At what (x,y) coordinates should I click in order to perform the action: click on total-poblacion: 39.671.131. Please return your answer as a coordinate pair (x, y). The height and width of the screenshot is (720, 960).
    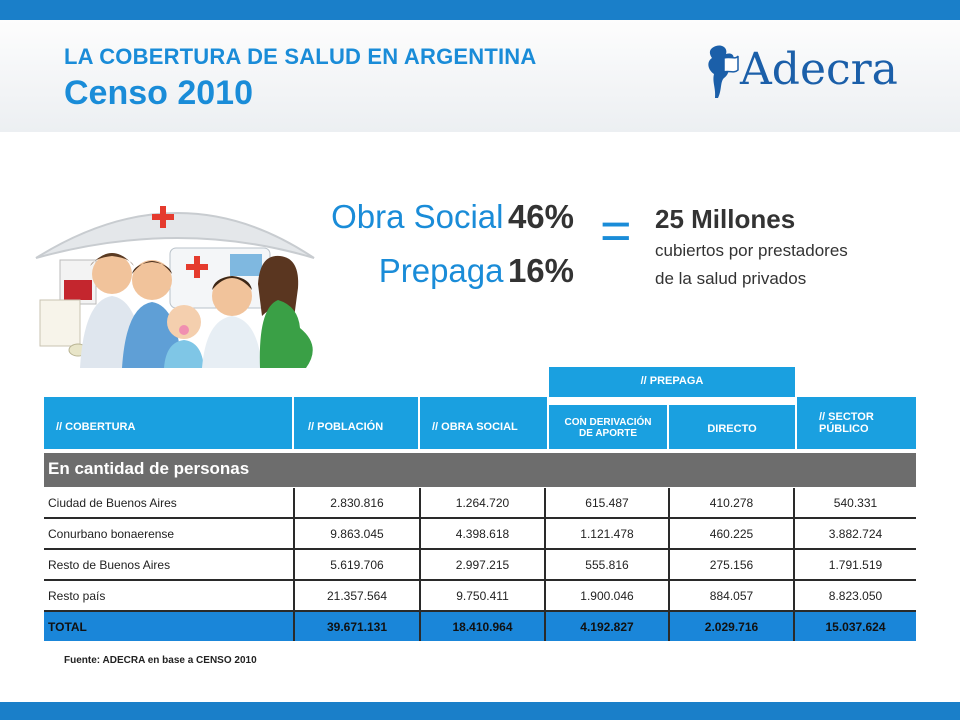
    Looking at the image, I should click on (356, 626).